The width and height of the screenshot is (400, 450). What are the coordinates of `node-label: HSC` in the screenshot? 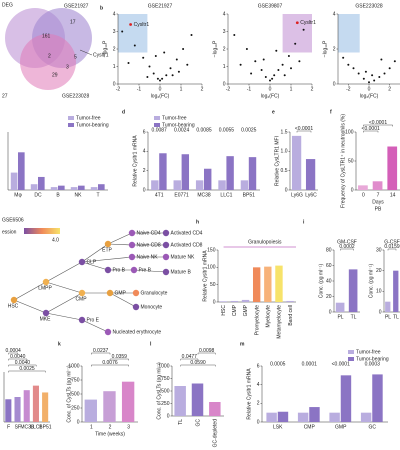 It's located at (13, 306).